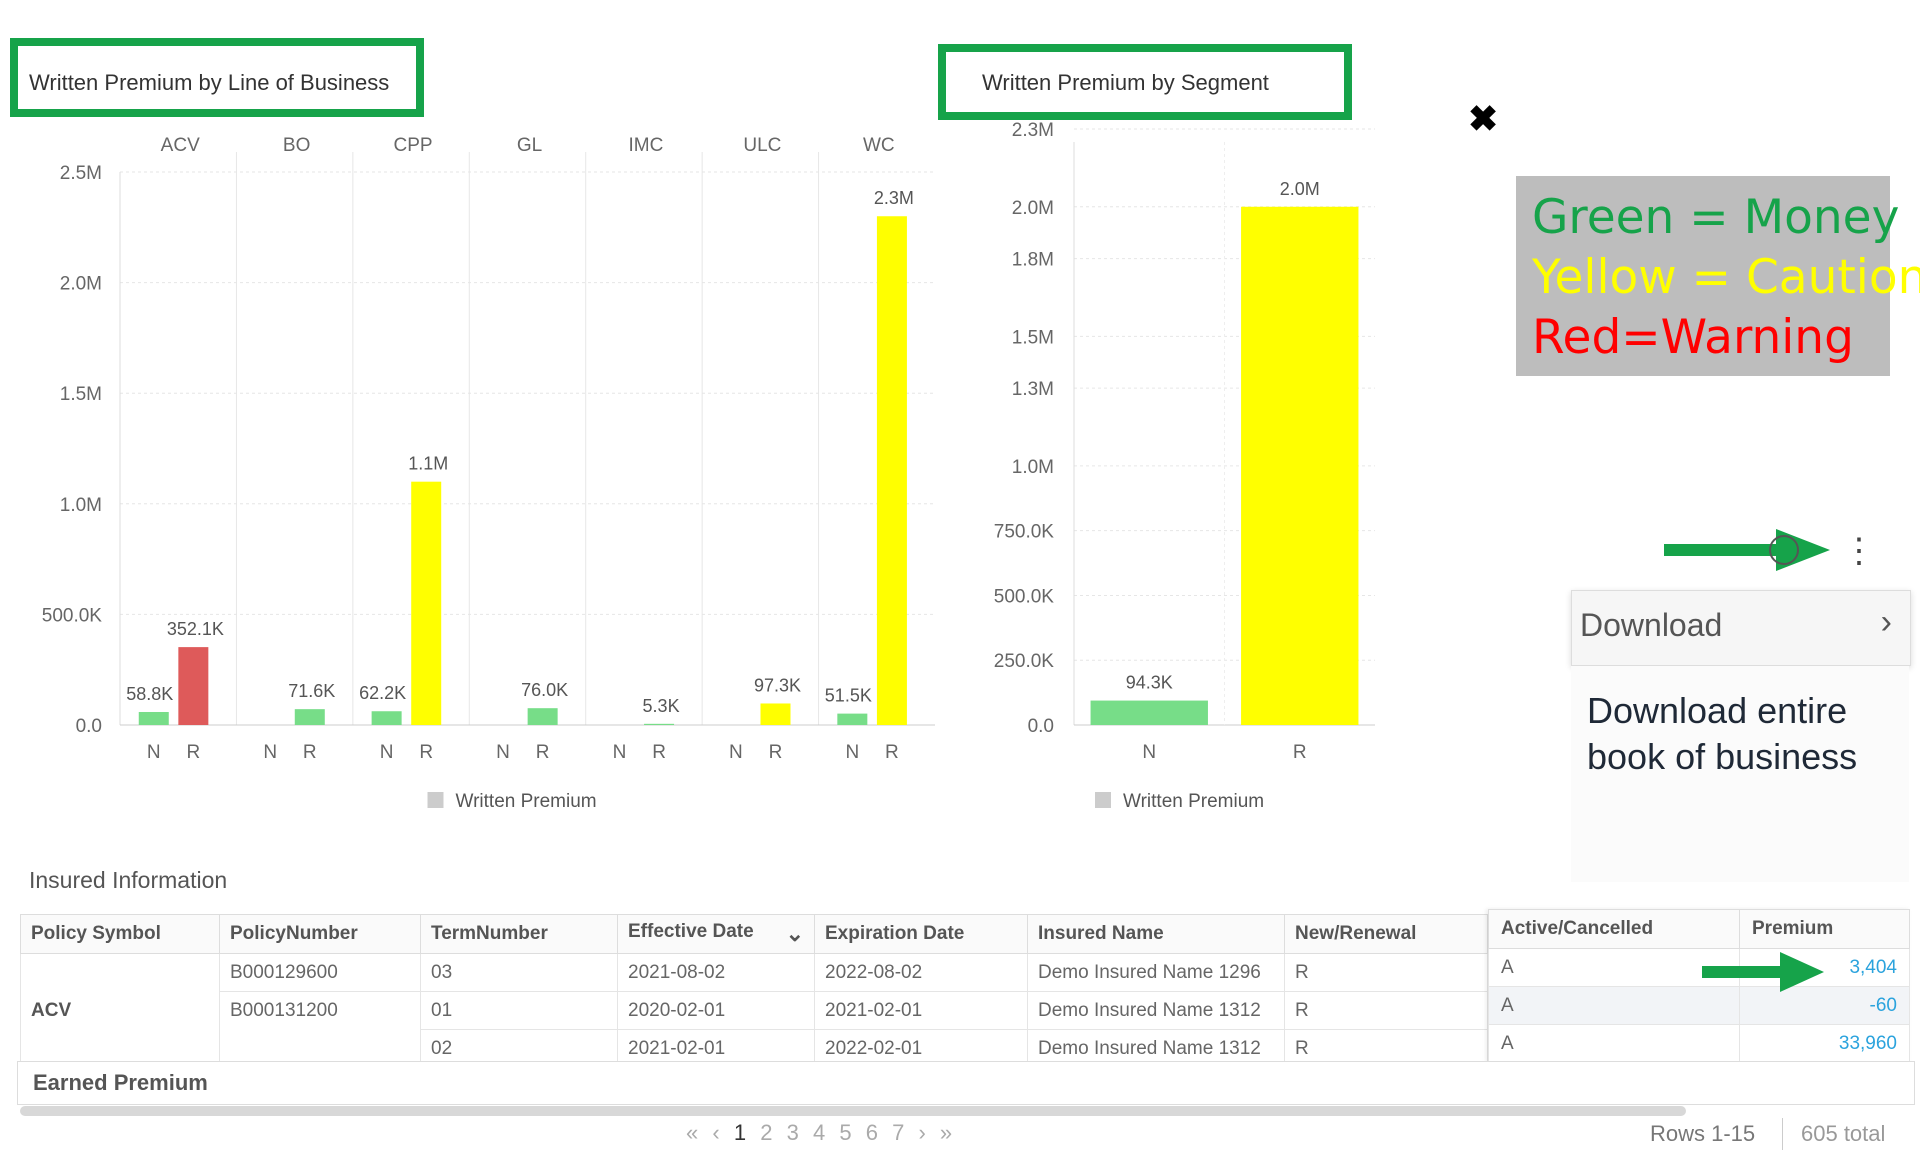  Describe the element at coordinates (120, 934) in the screenshot. I see `col-policy-symbol: Policy Symbol` at that location.